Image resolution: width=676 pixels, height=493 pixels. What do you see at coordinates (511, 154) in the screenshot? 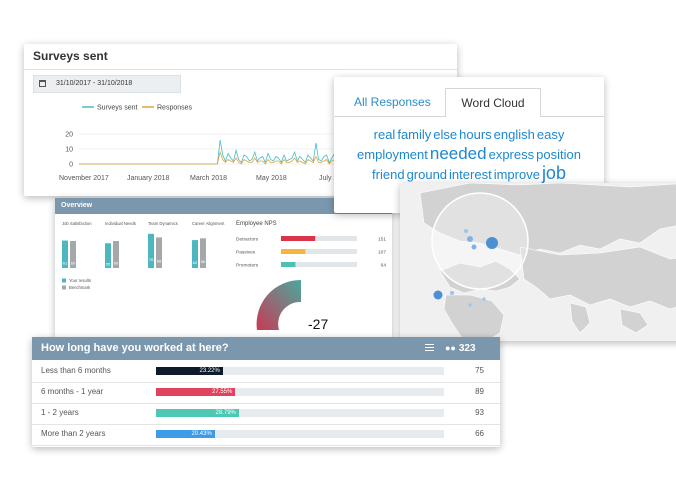
I see `word-cloud-word: express` at bounding box center [511, 154].